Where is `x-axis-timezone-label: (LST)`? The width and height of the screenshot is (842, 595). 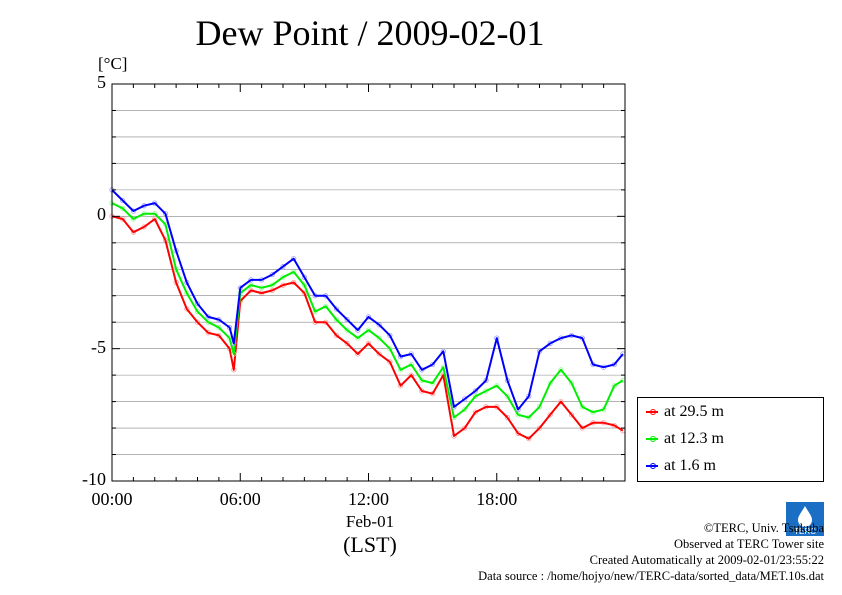
x-axis-timezone-label: (LST) is located at coordinates (370, 544).